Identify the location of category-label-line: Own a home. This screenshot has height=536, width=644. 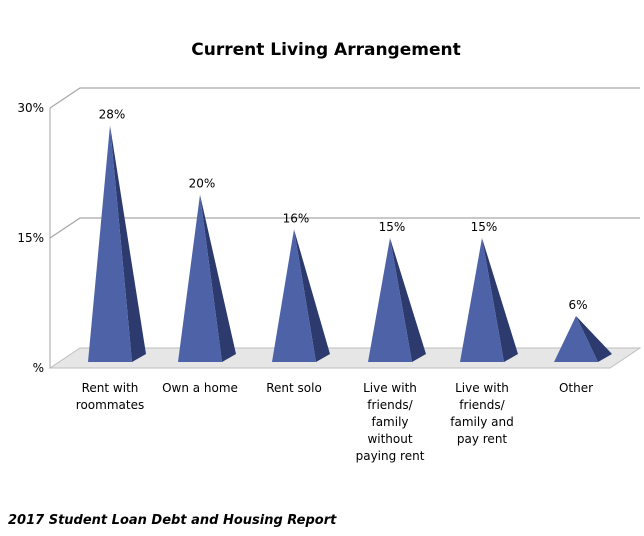
(200, 388).